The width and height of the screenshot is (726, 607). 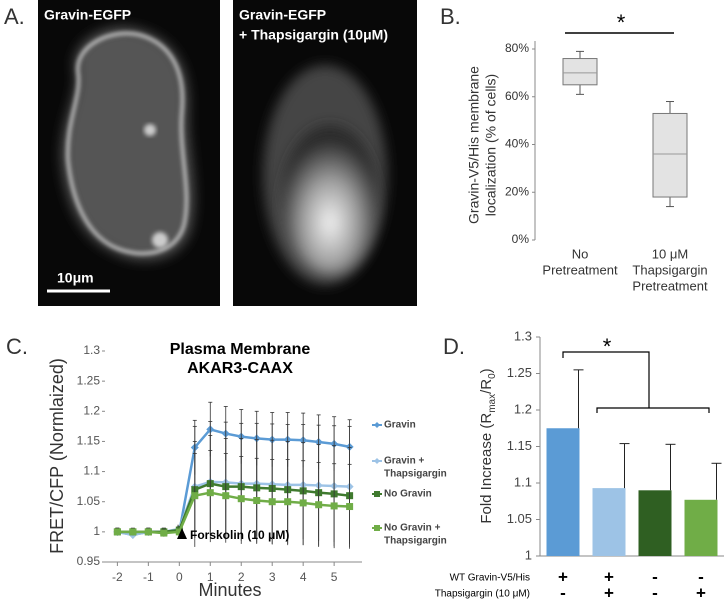 I want to click on panel-label: B., so click(x=450, y=16).